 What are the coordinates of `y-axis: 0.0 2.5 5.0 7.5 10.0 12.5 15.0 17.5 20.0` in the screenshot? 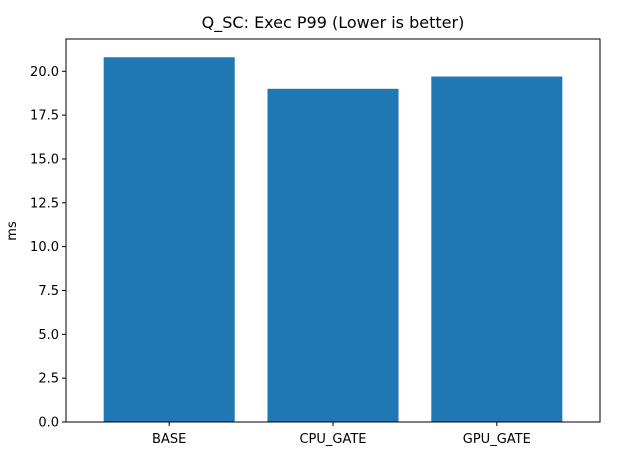 It's located at (48, 248).